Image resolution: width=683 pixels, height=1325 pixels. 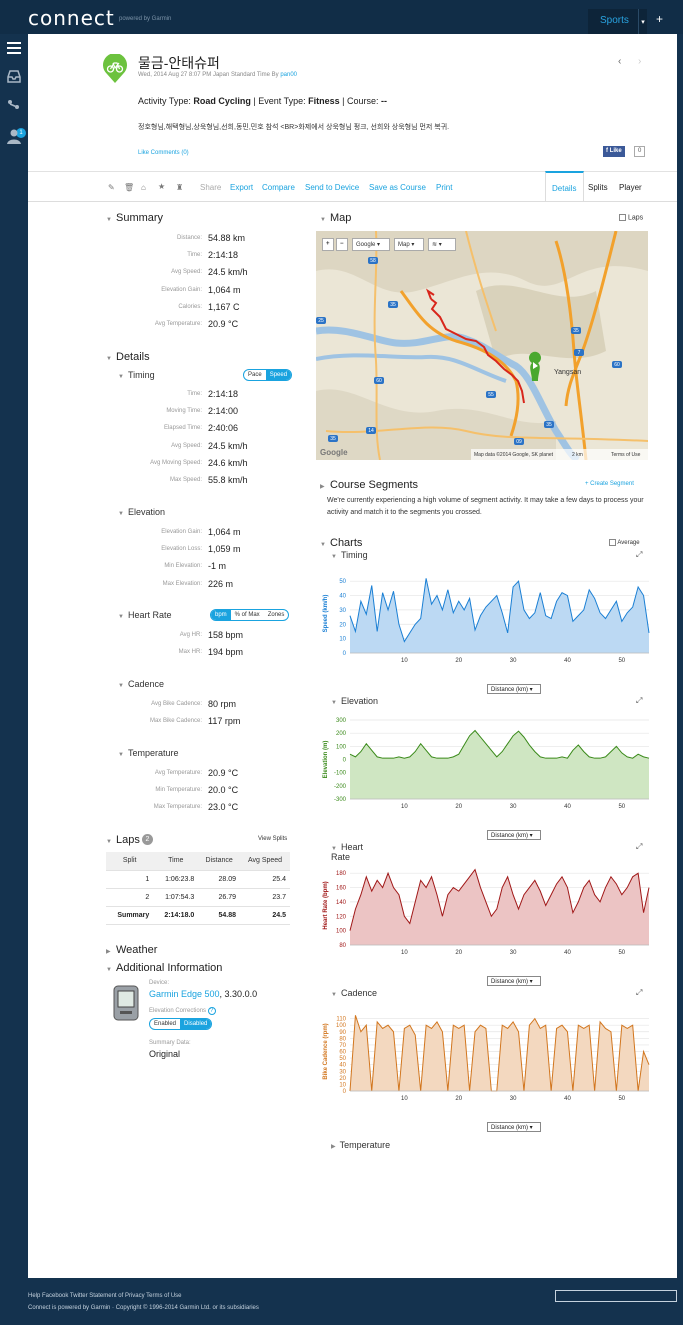 I want to click on menu-icon, so click(x=14, y=48).